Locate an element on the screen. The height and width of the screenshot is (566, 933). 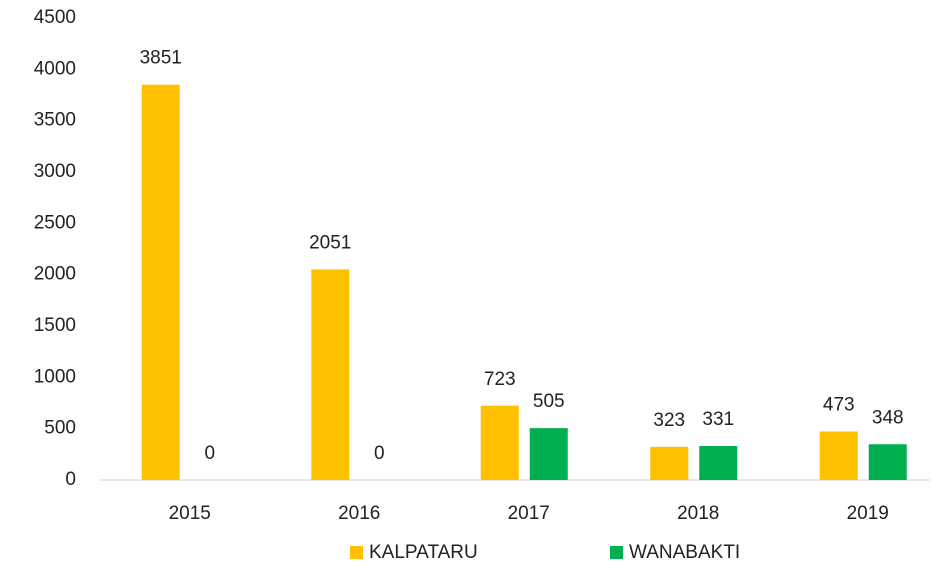
y-tick-label: 1500 is located at coordinates (55, 325).